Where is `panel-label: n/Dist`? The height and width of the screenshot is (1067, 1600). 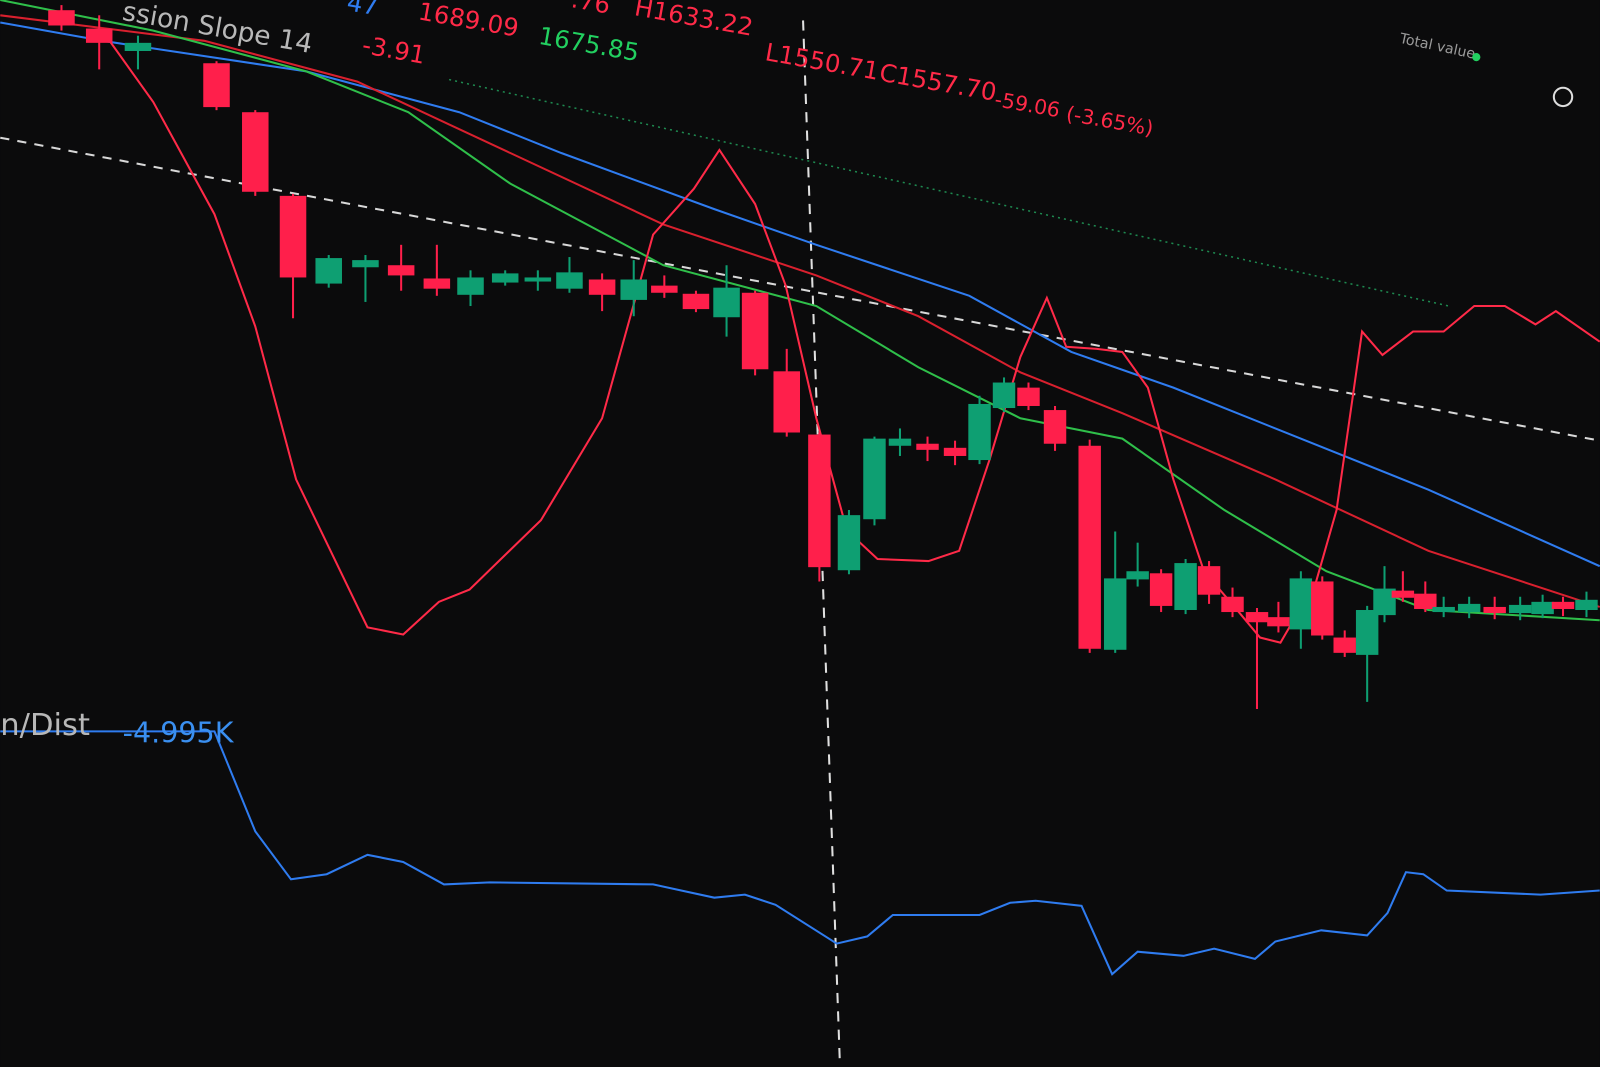
panel-label: n/Dist is located at coordinates (45, 725).